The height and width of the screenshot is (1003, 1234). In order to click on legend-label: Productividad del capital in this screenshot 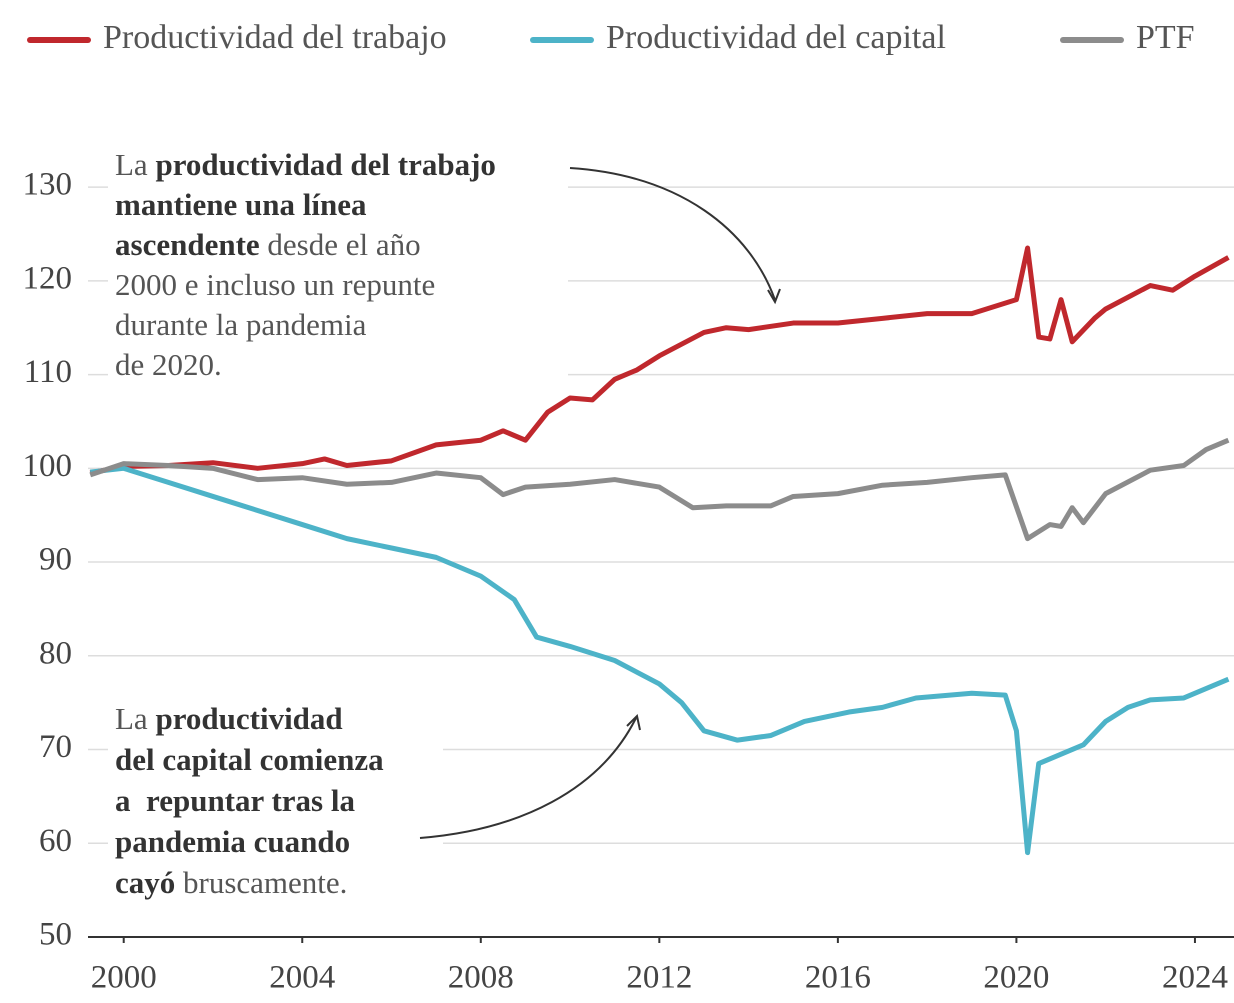, I will do `click(776, 37)`.